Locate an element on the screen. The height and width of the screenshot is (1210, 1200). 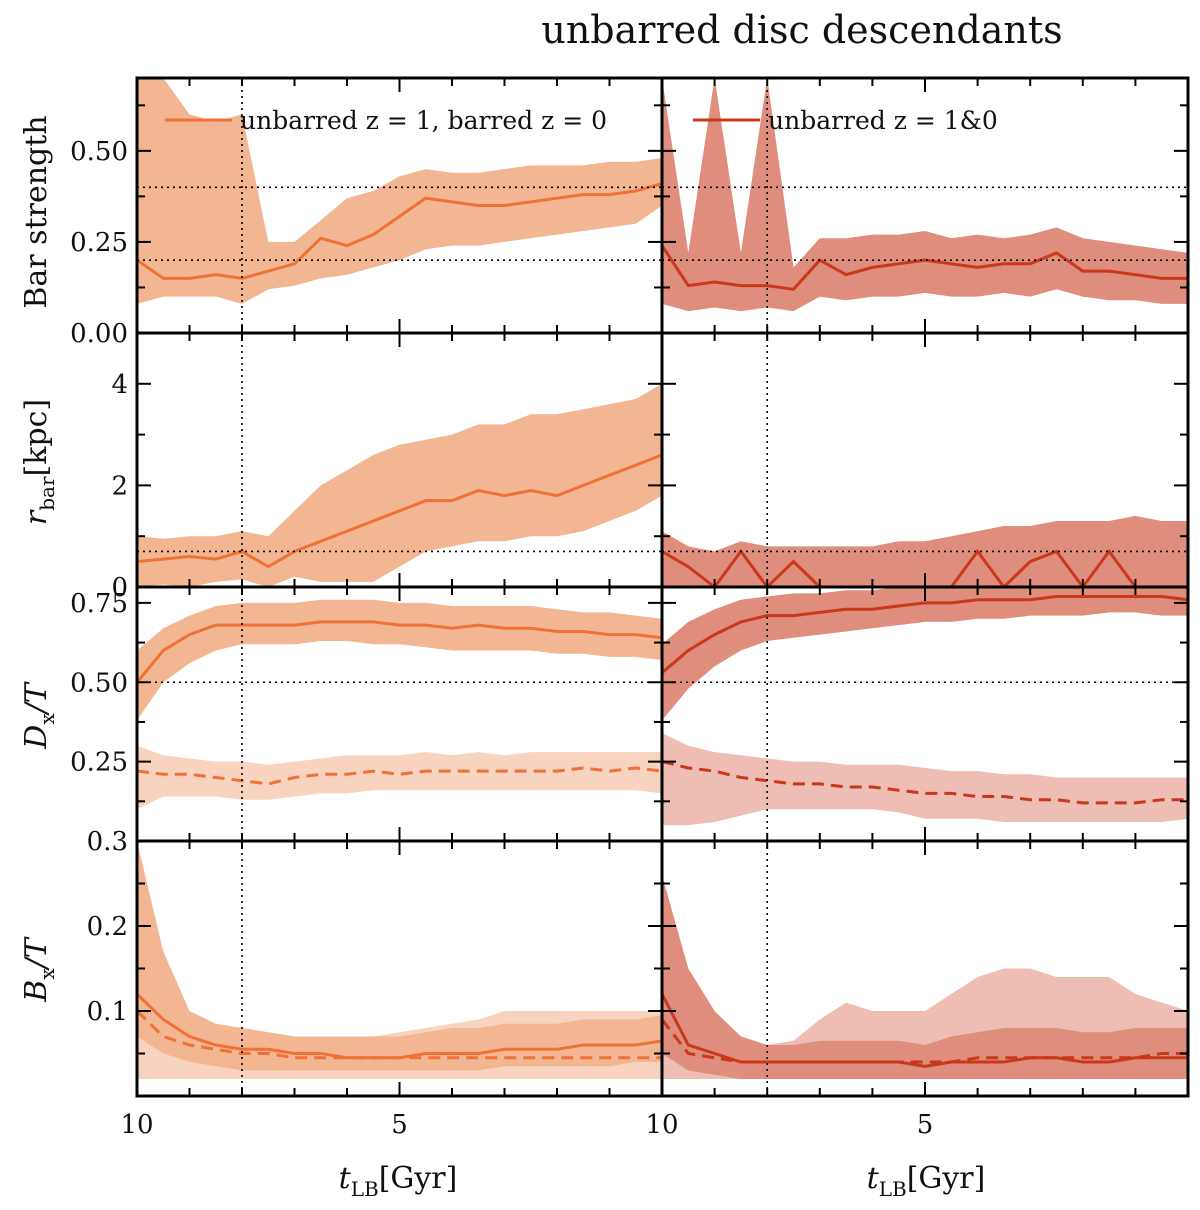
ylabel-dx-t: Dx/T is located at coordinates (39, 715).